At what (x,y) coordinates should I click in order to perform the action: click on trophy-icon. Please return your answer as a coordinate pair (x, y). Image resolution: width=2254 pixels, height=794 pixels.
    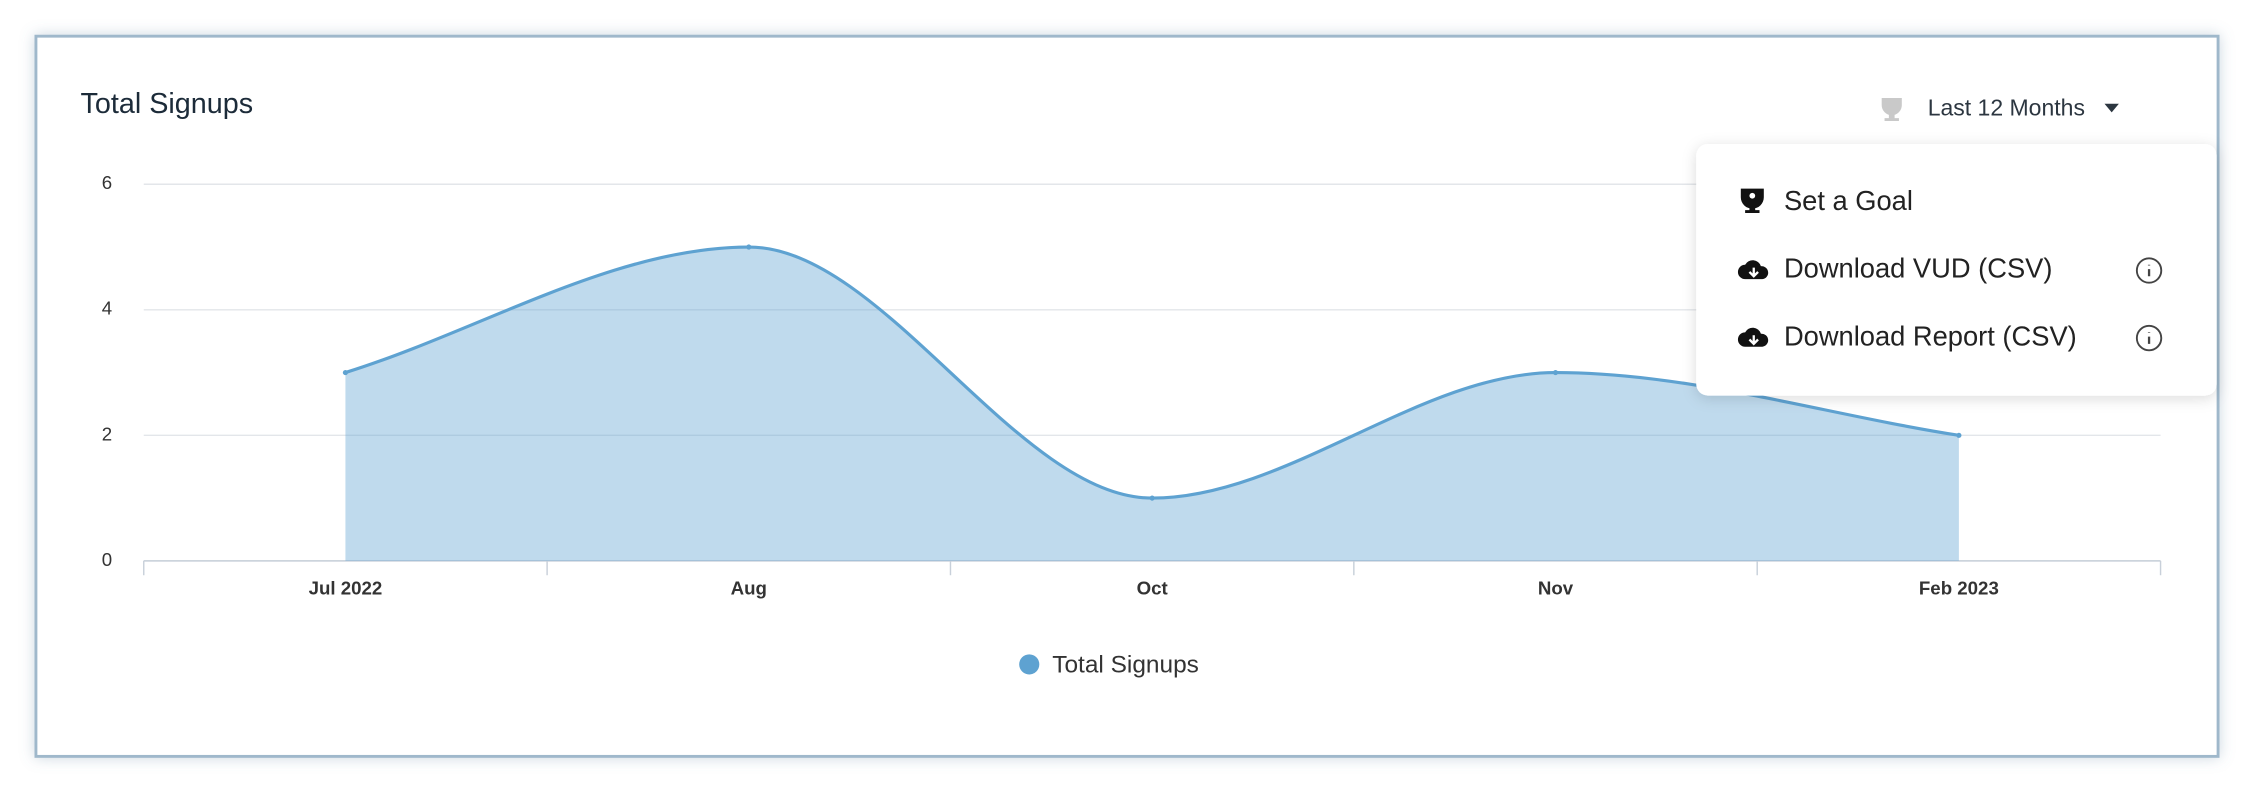
    Looking at the image, I should click on (1752, 200).